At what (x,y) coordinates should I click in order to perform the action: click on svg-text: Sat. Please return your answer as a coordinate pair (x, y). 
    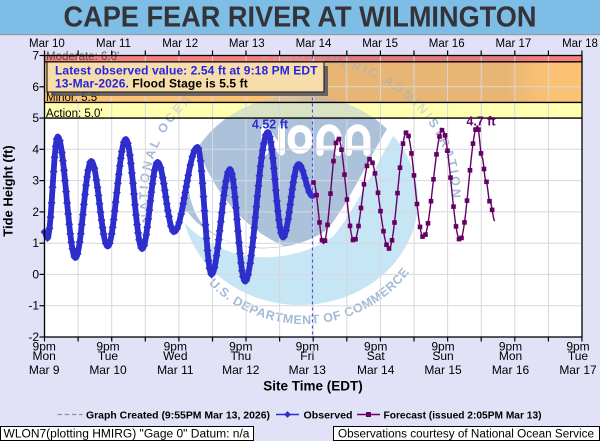
    Looking at the image, I should click on (376, 356).